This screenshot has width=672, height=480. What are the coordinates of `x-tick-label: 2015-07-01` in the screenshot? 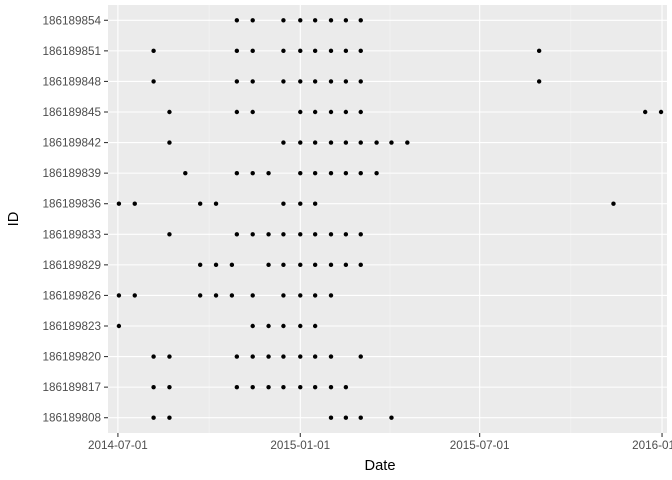 It's located at (480, 445).